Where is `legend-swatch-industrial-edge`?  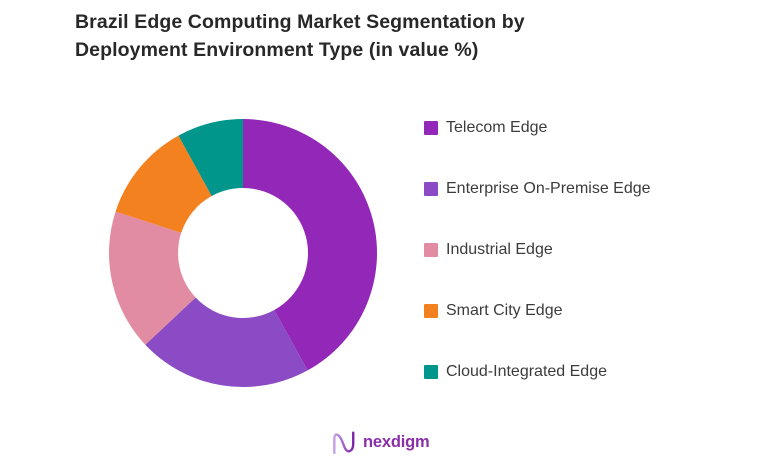
legend-swatch-industrial-edge is located at coordinates (431, 249).